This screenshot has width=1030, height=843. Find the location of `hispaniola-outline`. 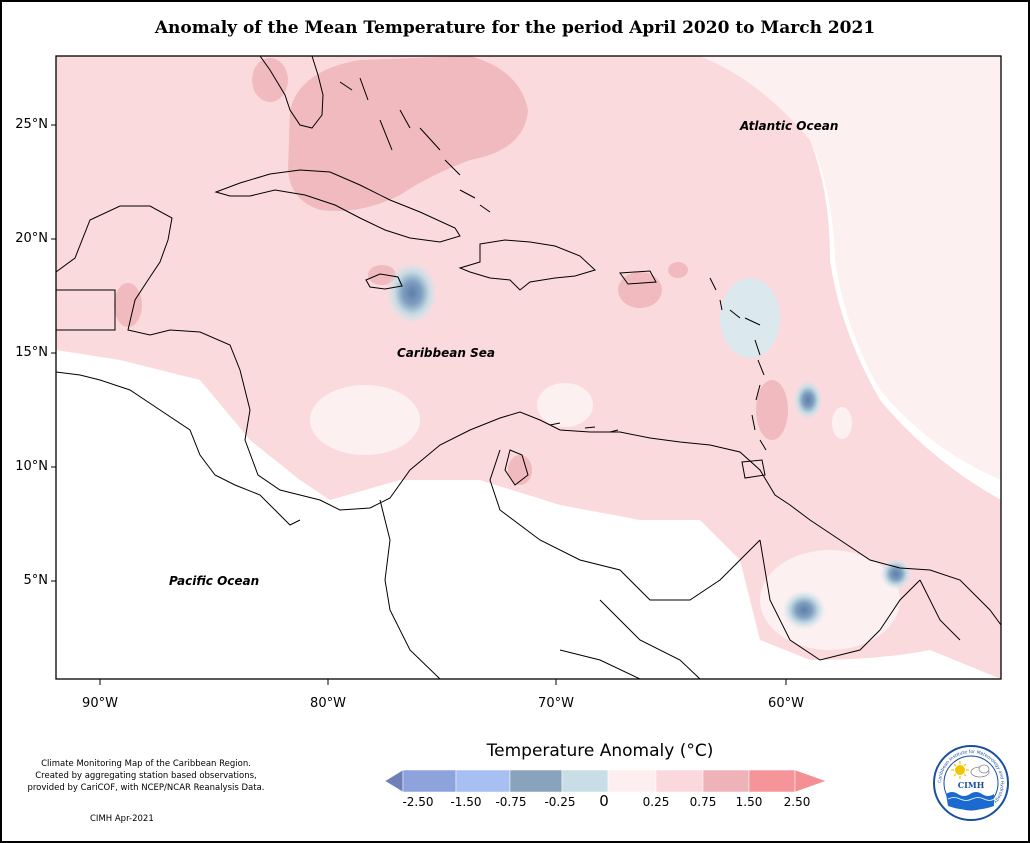

hispaniola-outline is located at coordinates (527, 265).